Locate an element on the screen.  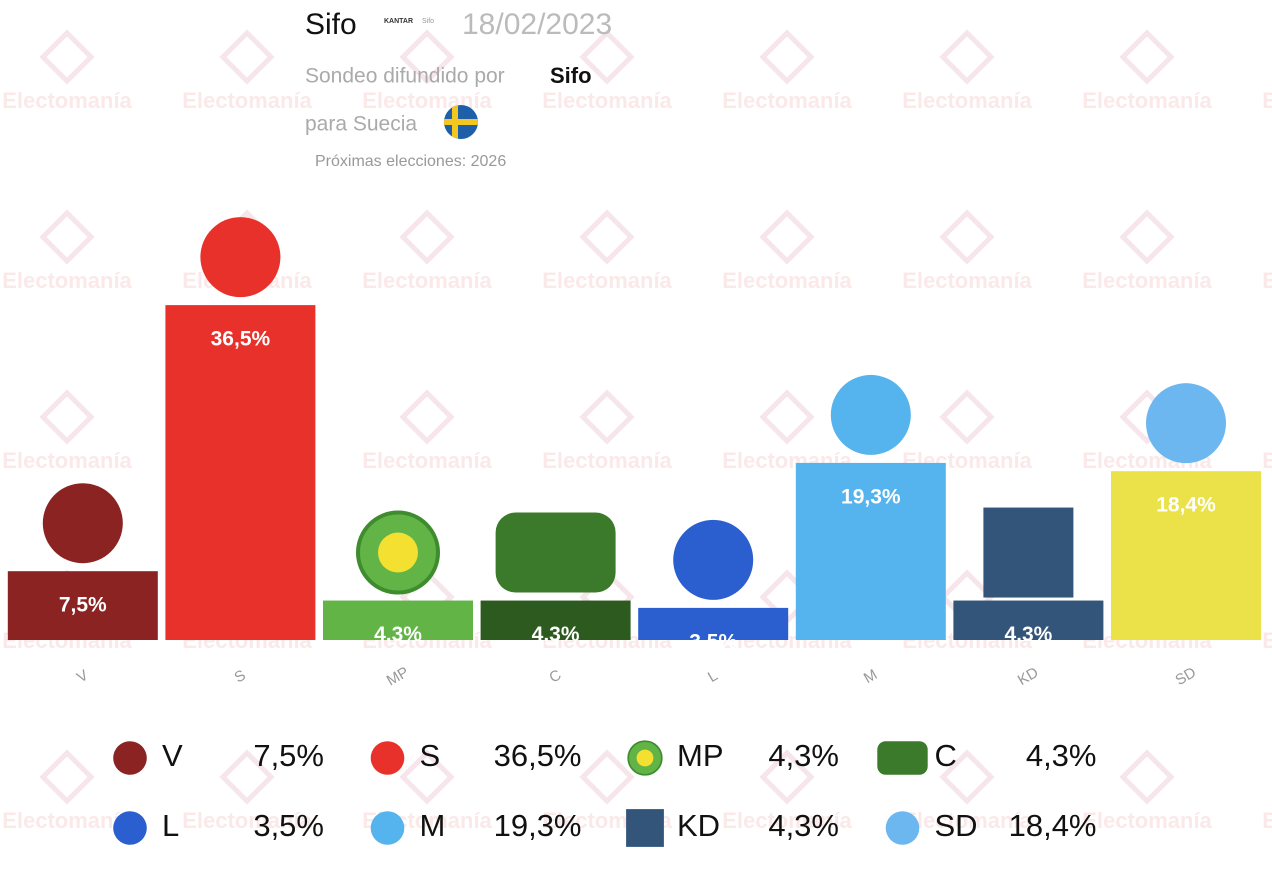
logo-name: Sifo is located at coordinates (428, 21).